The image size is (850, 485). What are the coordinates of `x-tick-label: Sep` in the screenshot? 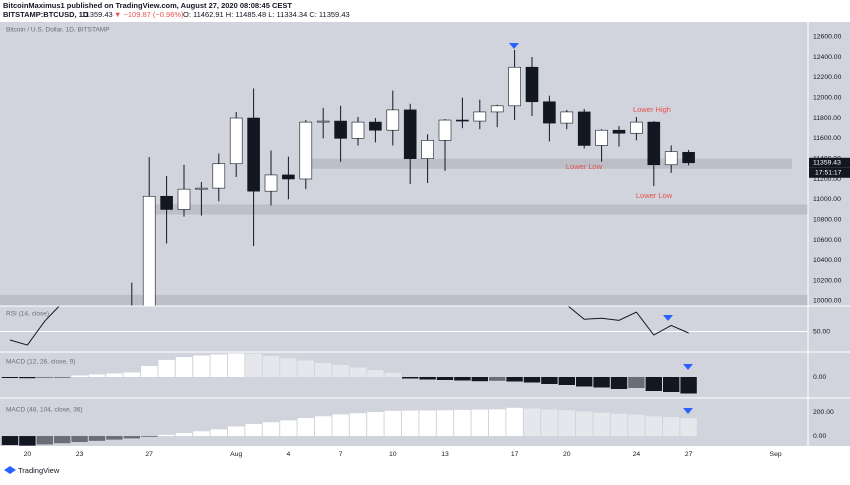 It's located at (776, 454).